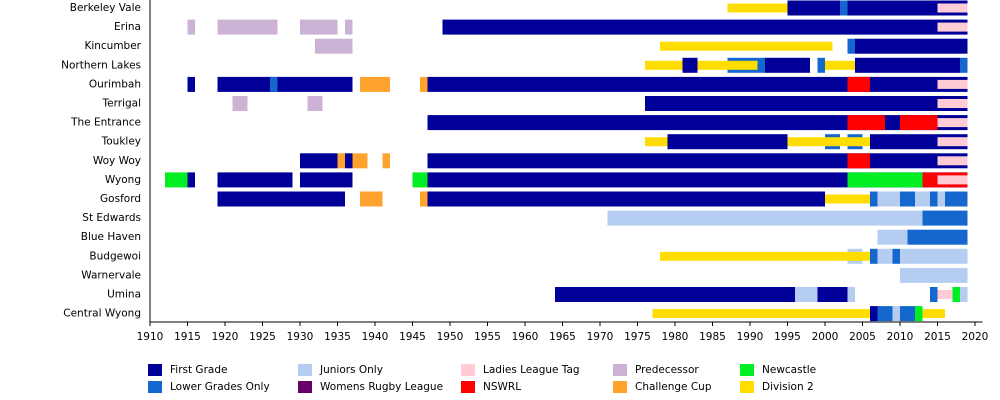 Image resolution: width=1000 pixels, height=400 pixels. I want to click on legend-label: NSWRL, so click(502, 387).